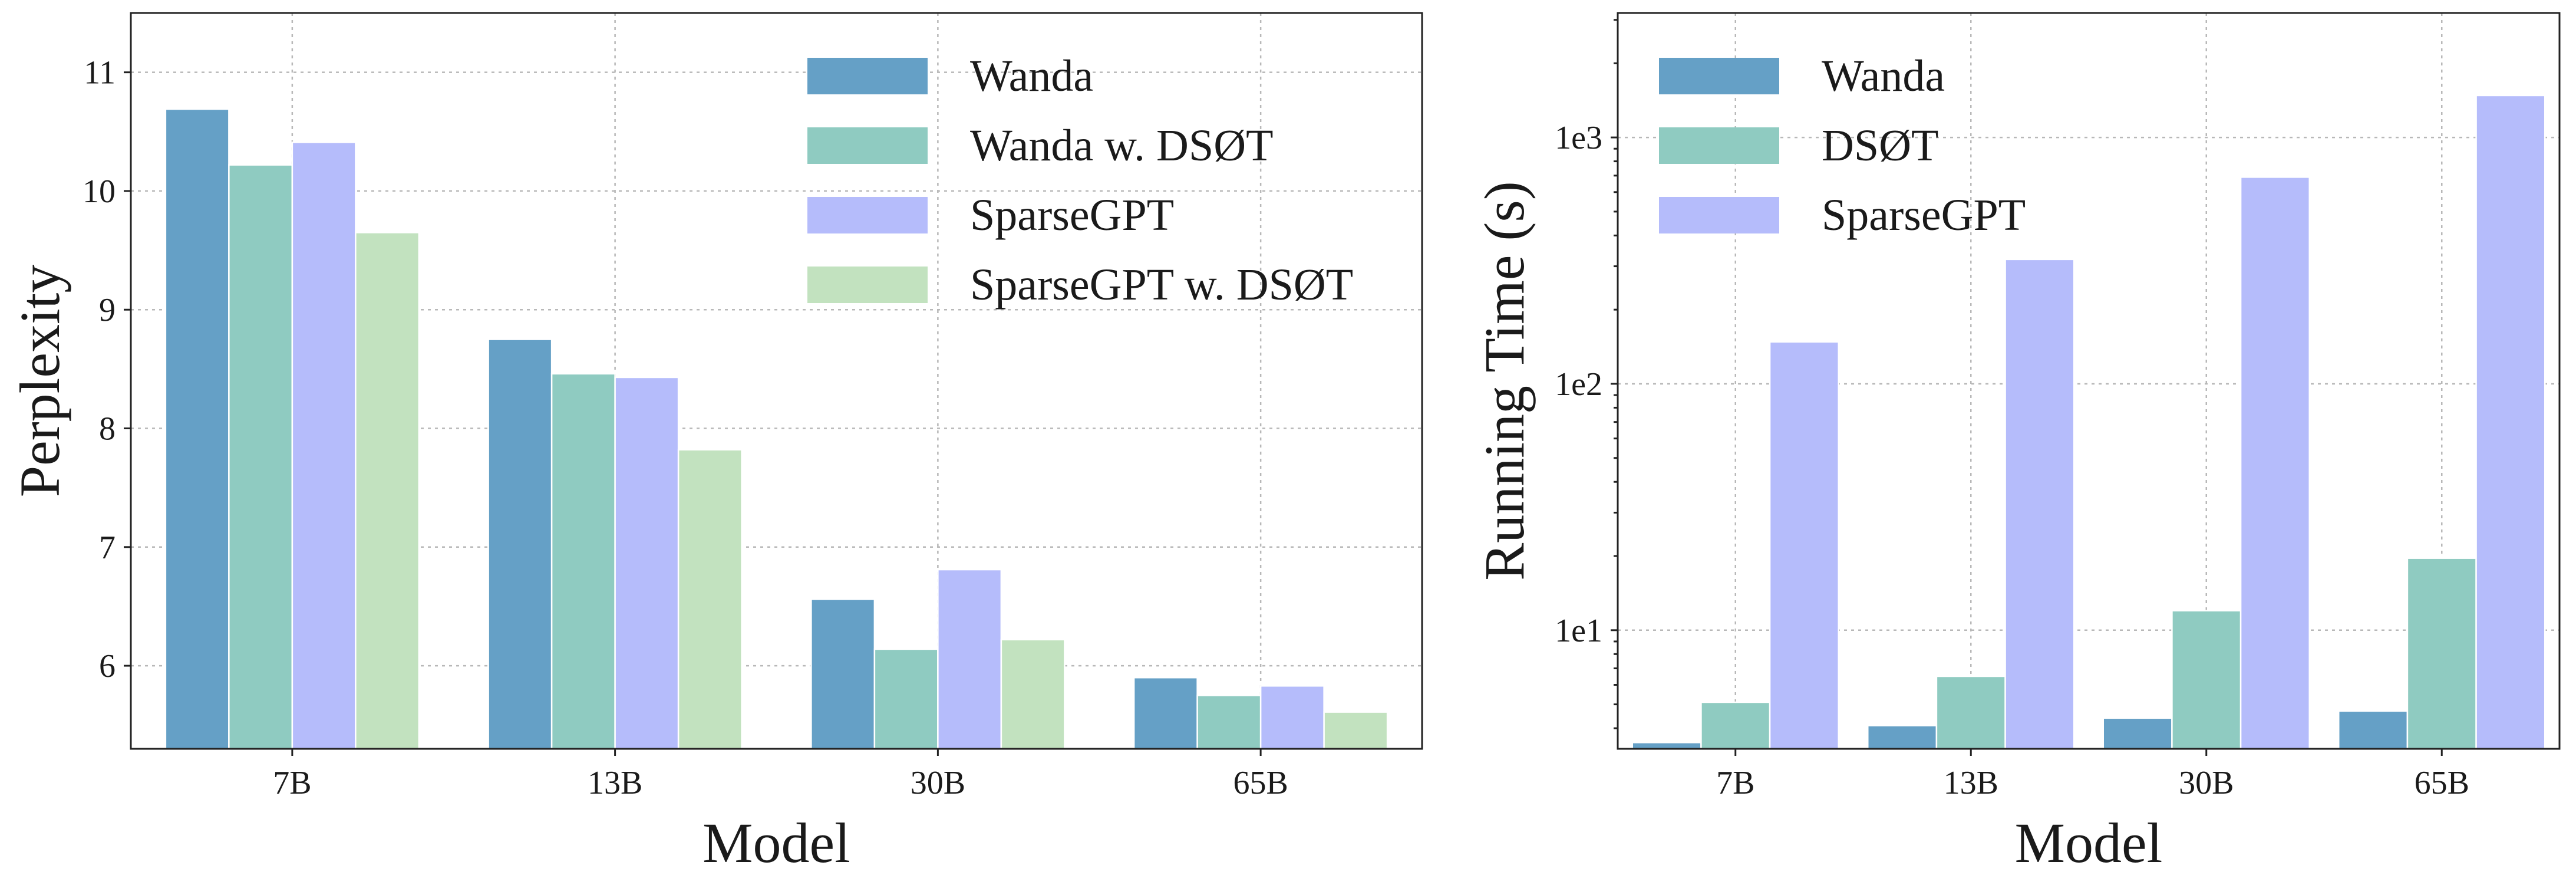 Image resolution: width=2576 pixels, height=875 pixels. Describe the element at coordinates (710, 599) in the screenshot. I see `bar-sparsegpt-w-ds-t-13b` at that location.